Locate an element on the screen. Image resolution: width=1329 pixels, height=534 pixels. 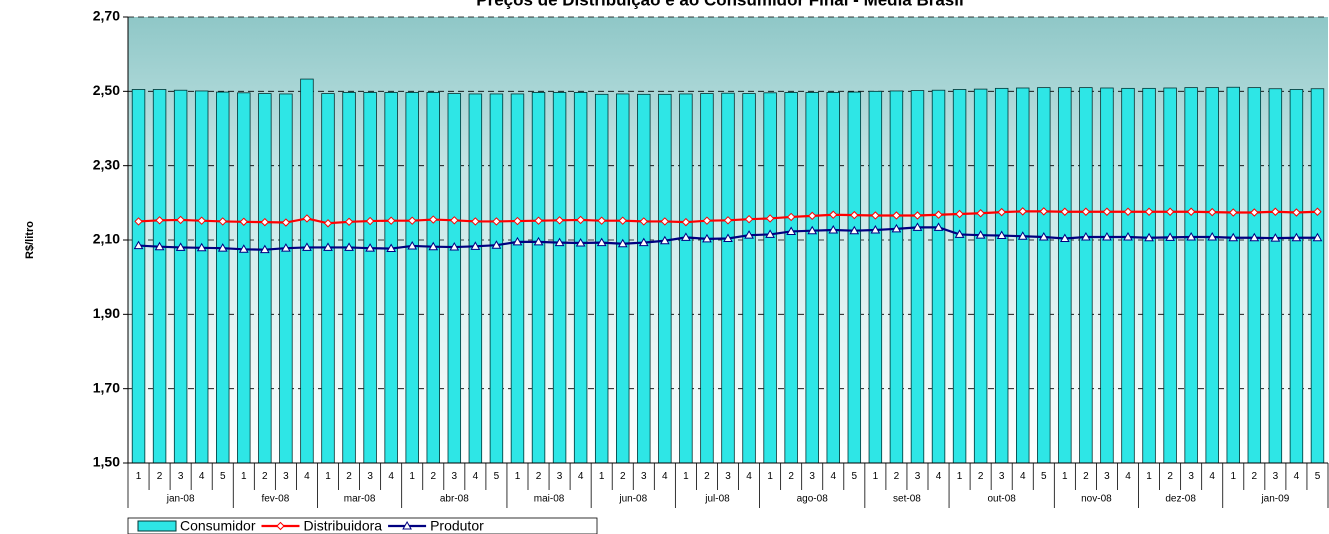
legend-label: Produtor is located at coordinates (457, 526).